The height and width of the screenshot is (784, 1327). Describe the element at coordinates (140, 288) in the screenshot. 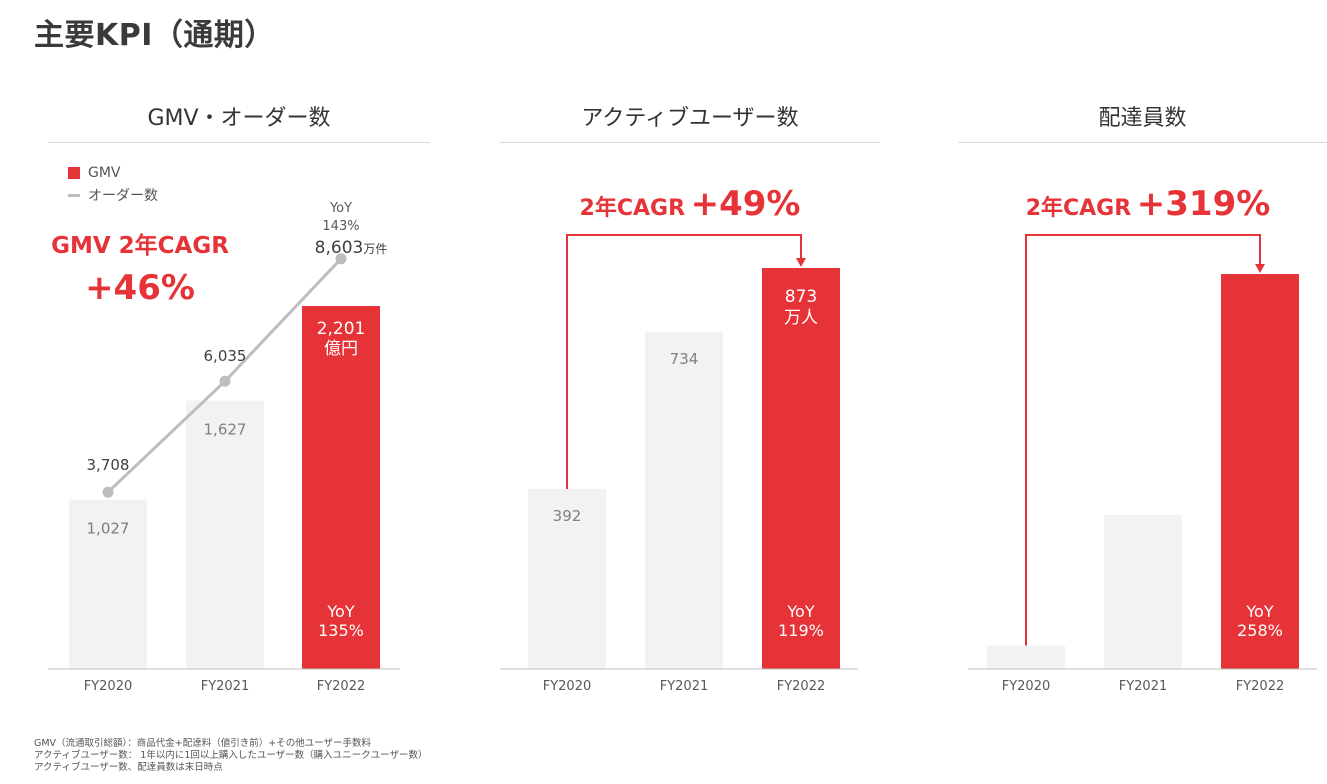

I see `gmv-cagr-value: +46%` at that location.